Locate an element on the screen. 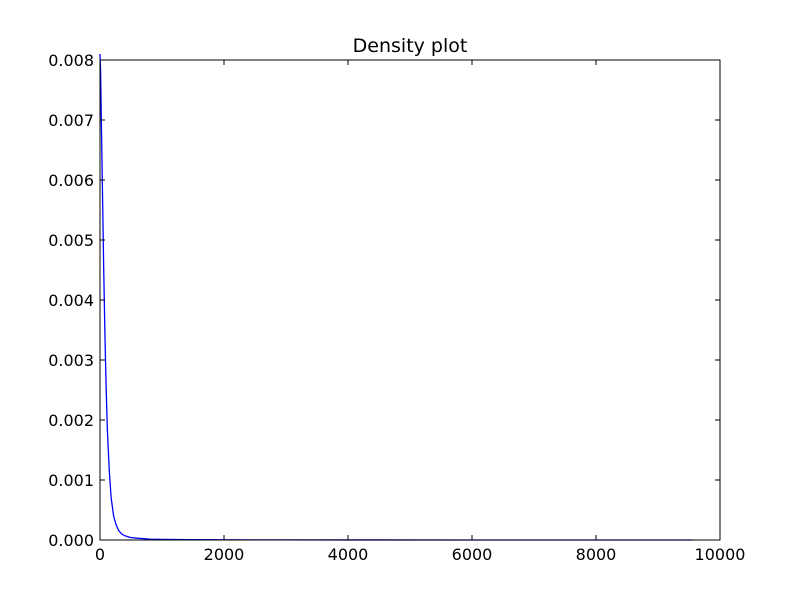 This screenshot has height=600, width=800. chart-title: Density plot is located at coordinates (410, 46).